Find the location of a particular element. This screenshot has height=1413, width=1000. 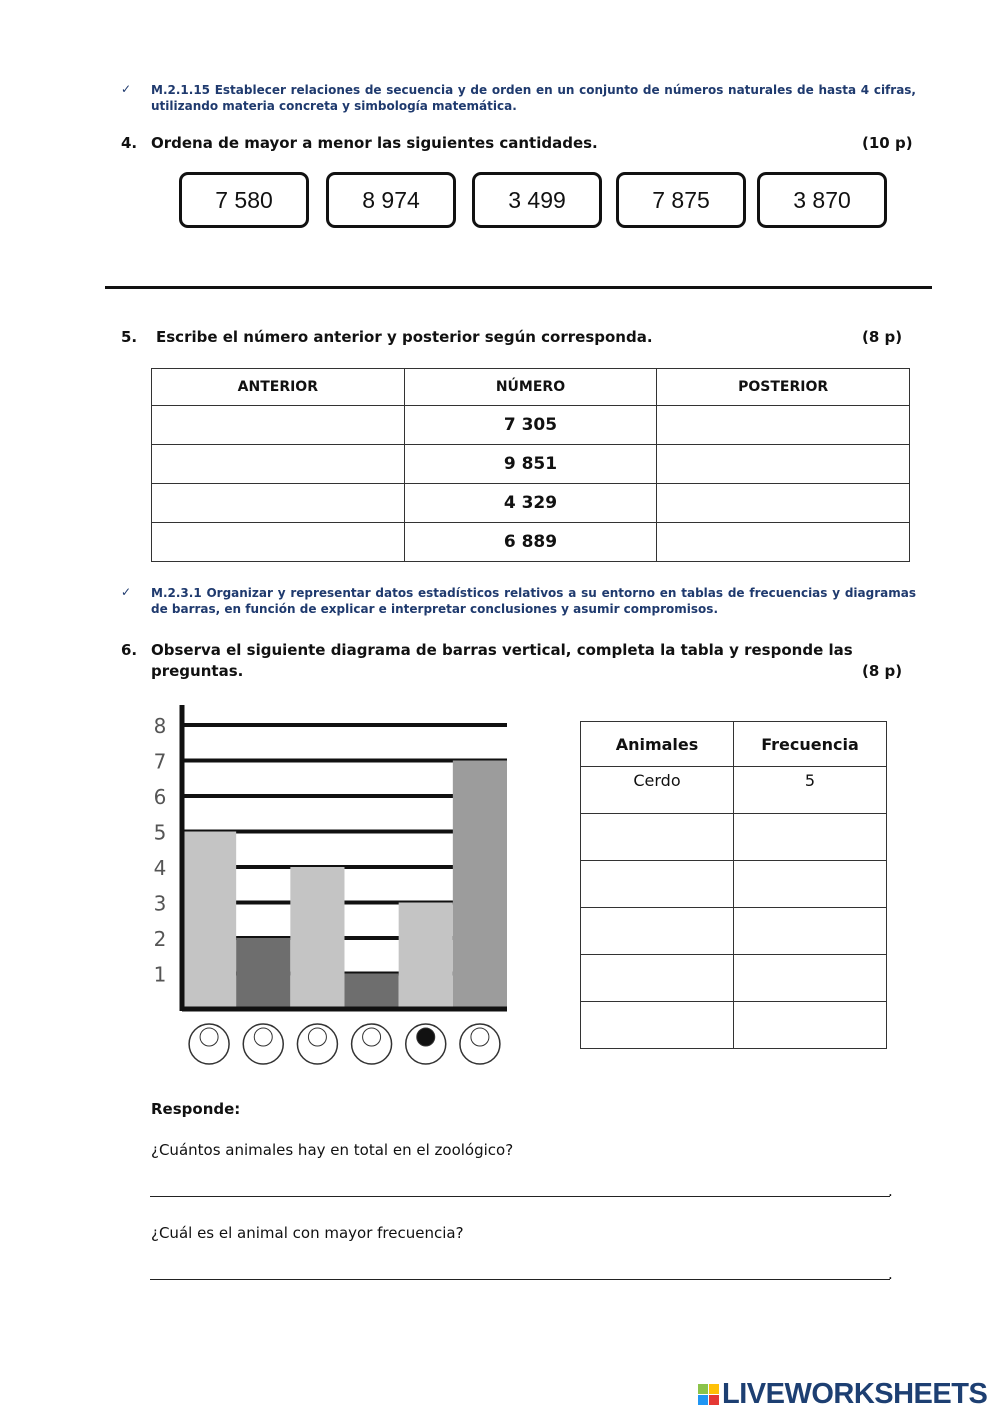

column-header: Frecuencia is located at coordinates (810, 744).